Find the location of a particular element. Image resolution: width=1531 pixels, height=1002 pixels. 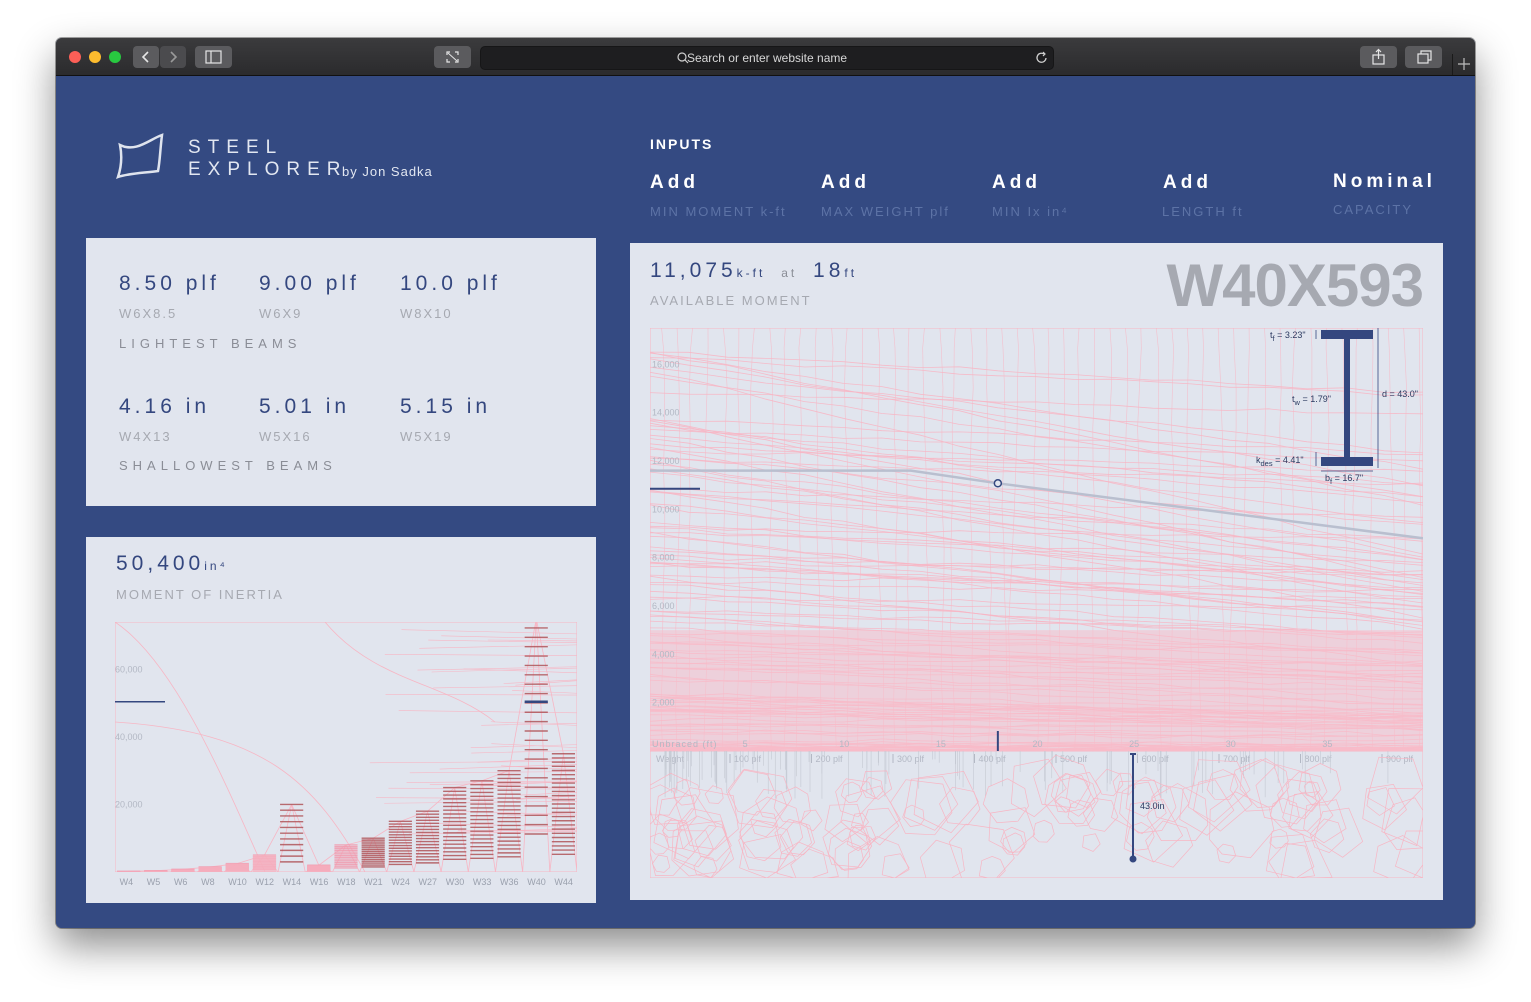

address-bar: Search or enter website name is located at coordinates (767, 58).